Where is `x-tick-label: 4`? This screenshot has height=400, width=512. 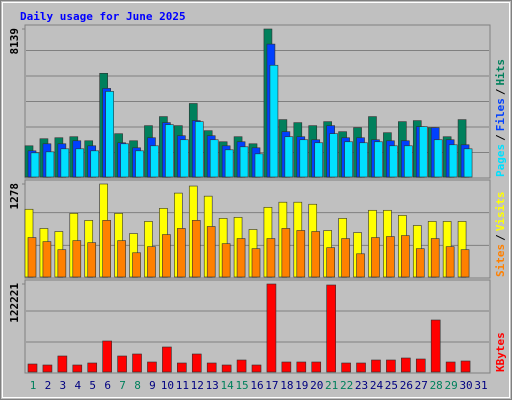 x-tick-label: 4 is located at coordinates (77, 385).